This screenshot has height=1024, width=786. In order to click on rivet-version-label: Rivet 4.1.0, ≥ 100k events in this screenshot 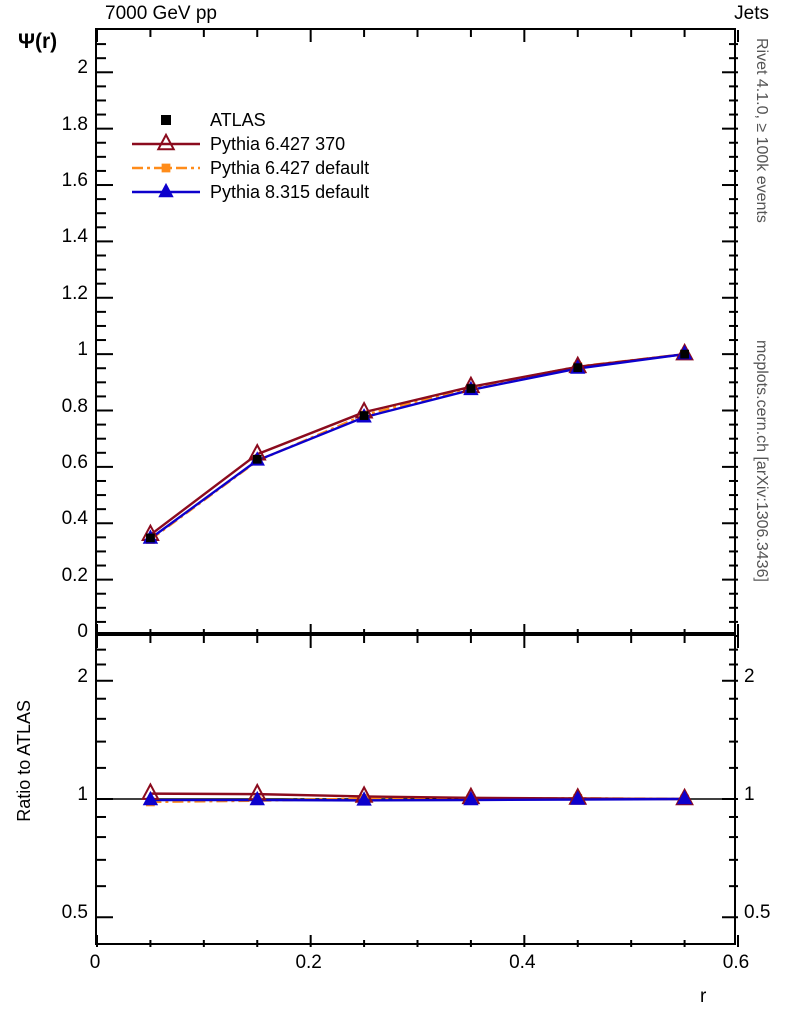, I will do `click(761, 130)`.